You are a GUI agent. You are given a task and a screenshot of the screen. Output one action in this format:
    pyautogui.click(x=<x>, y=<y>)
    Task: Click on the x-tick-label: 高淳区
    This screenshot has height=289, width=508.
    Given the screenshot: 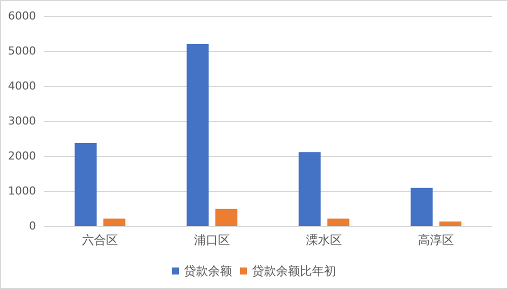 What is the action you would take?
    pyautogui.click(x=436, y=240)
    